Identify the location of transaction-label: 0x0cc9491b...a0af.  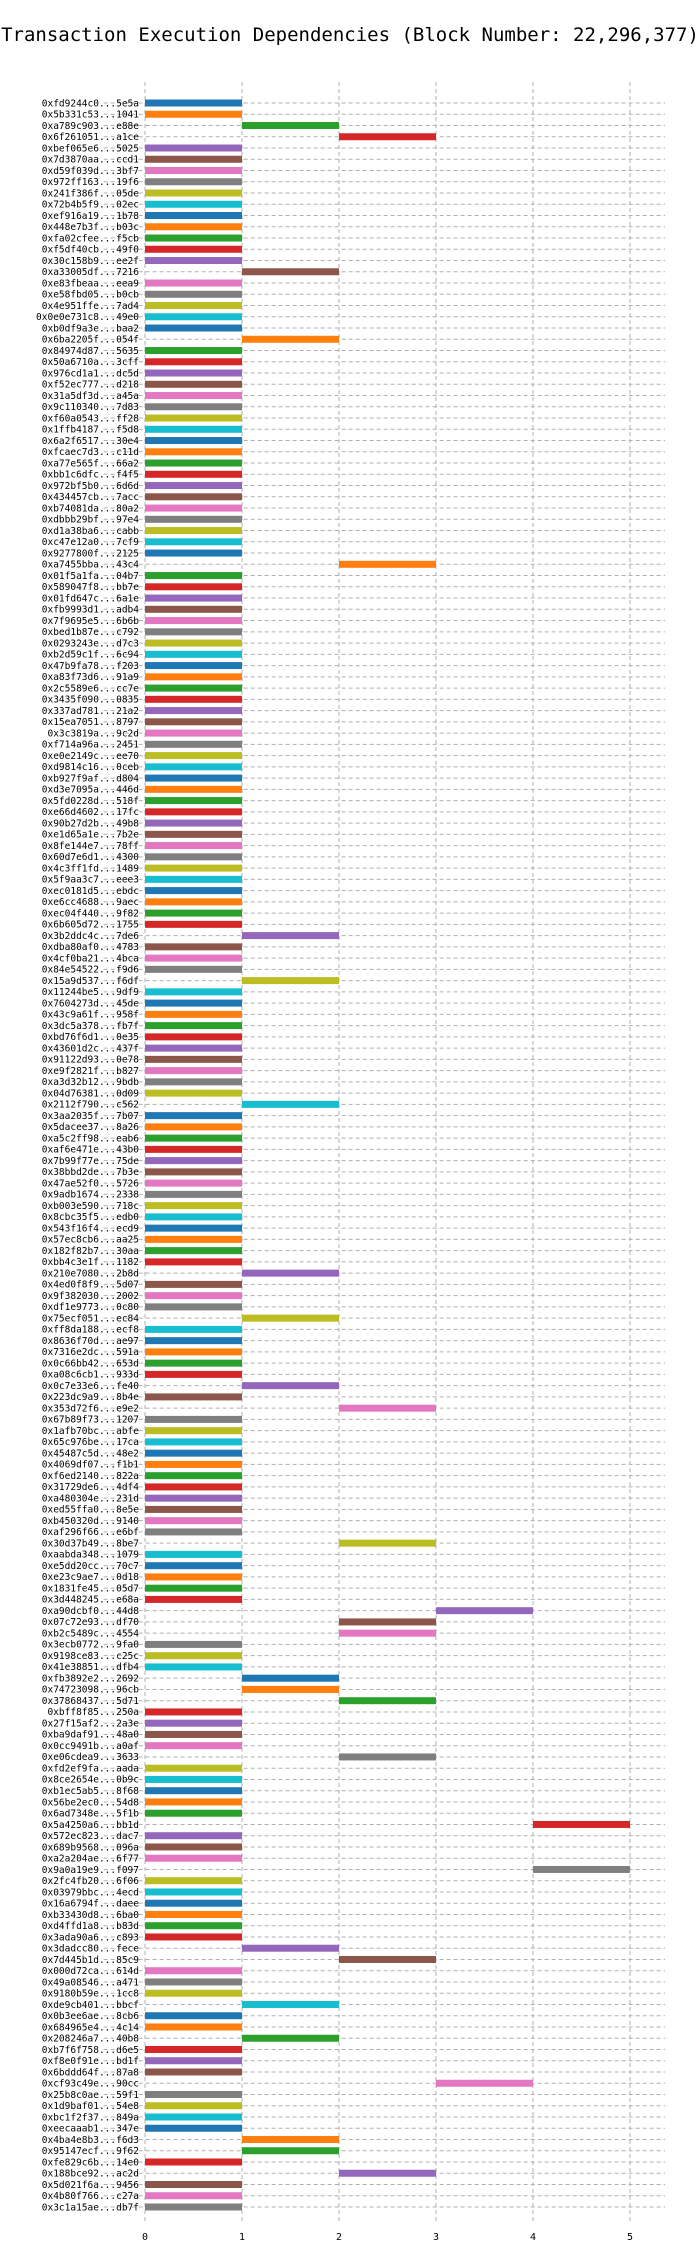
(90, 1746).